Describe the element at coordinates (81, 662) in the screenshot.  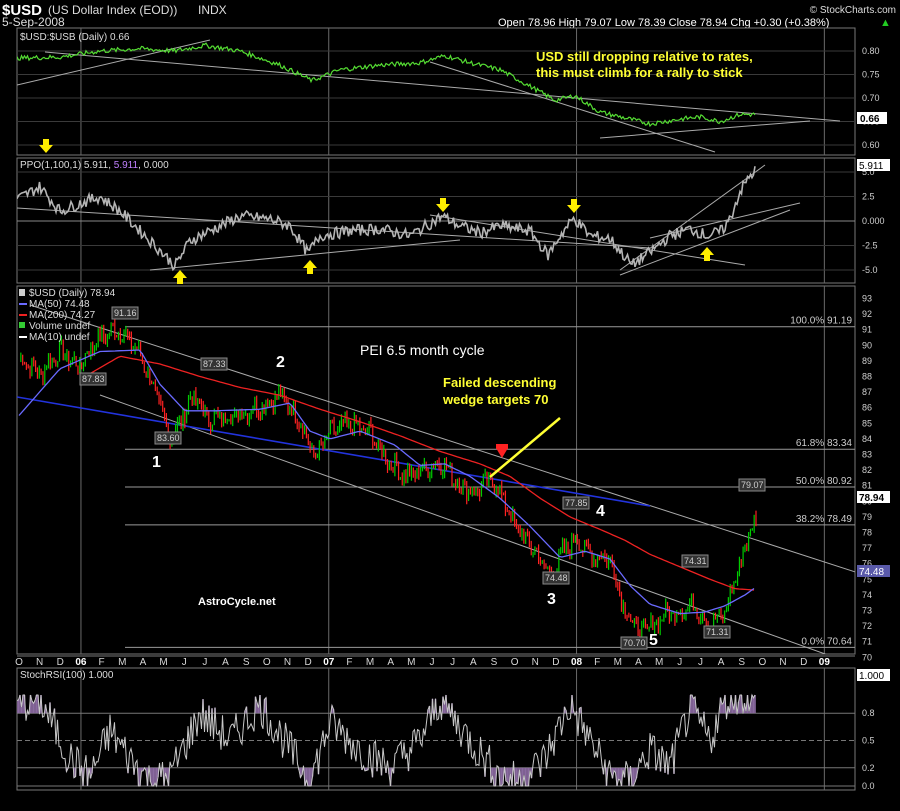
I see `x-tick-label: 06` at that location.